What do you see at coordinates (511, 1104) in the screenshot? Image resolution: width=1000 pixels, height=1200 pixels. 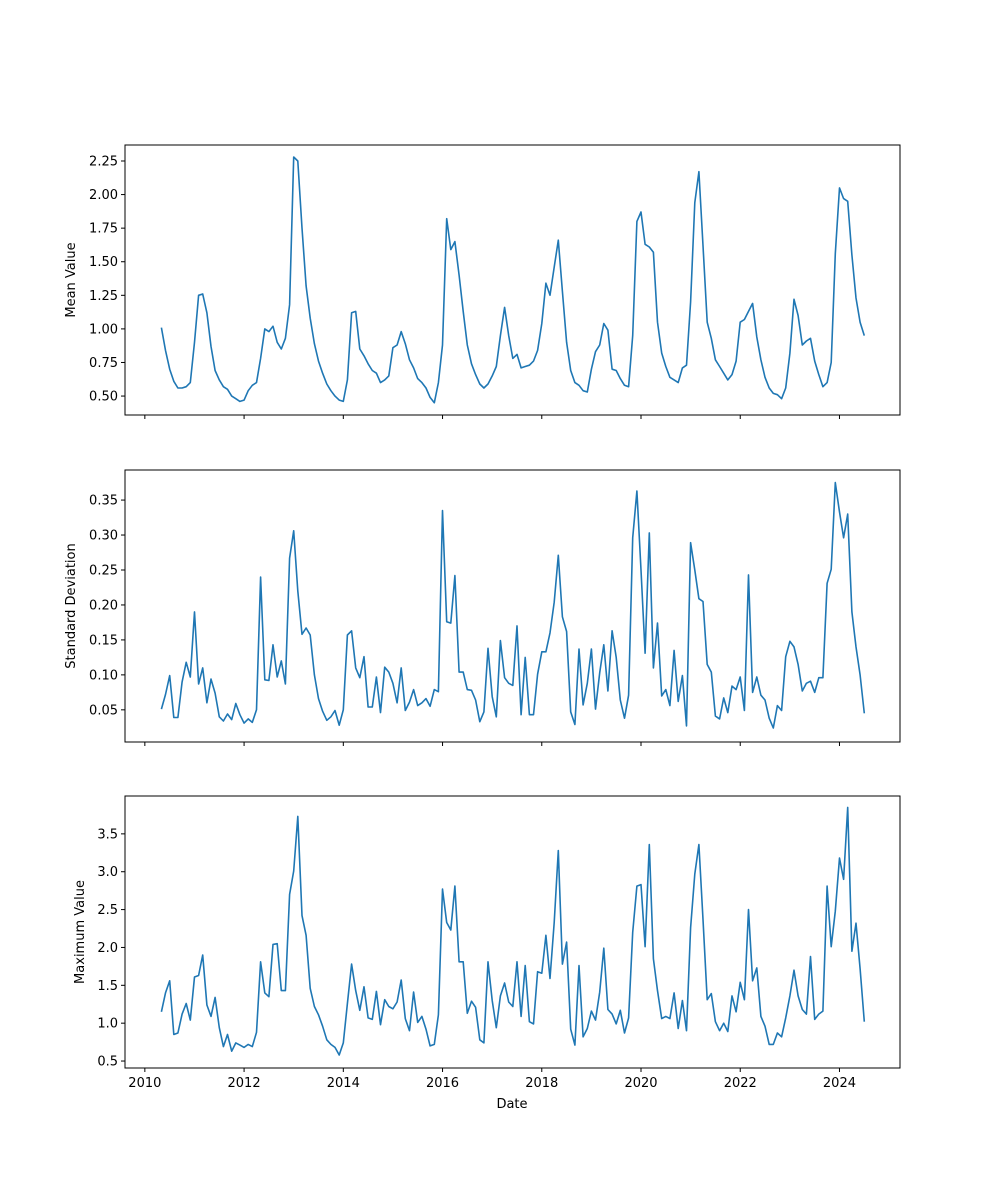 I see `x-axis-label: Date` at bounding box center [511, 1104].